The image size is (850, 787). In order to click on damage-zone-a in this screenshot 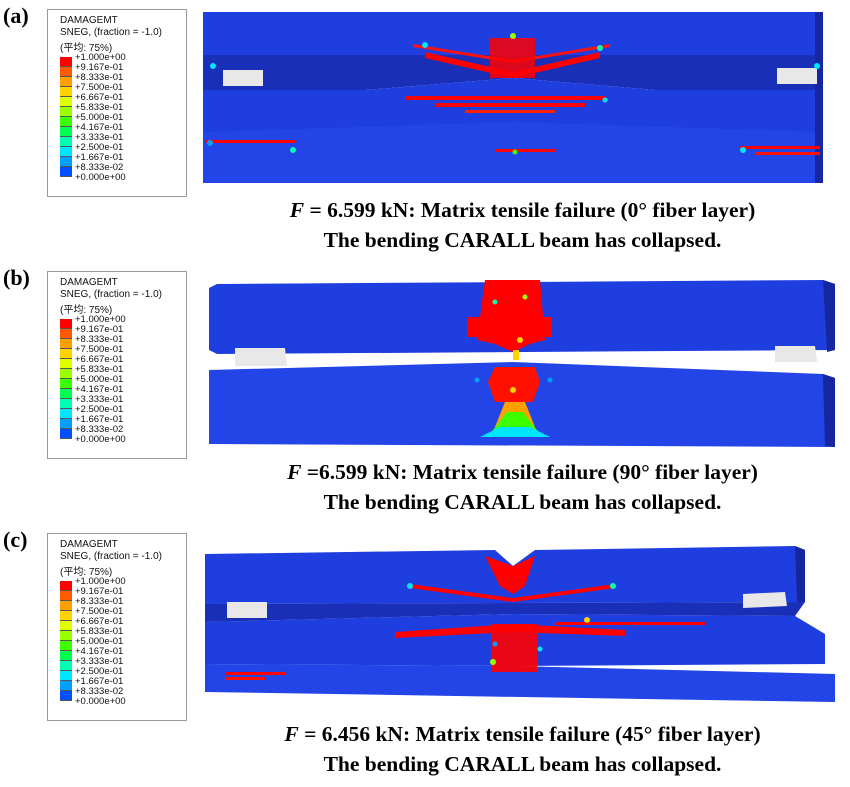, I will do `click(512, 94)`.